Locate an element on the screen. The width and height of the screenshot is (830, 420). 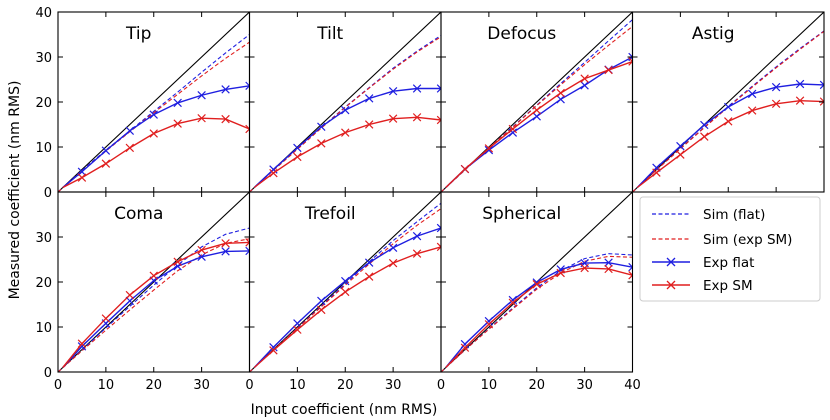
panel-tilt: Tilt is located at coordinates (345, 102).